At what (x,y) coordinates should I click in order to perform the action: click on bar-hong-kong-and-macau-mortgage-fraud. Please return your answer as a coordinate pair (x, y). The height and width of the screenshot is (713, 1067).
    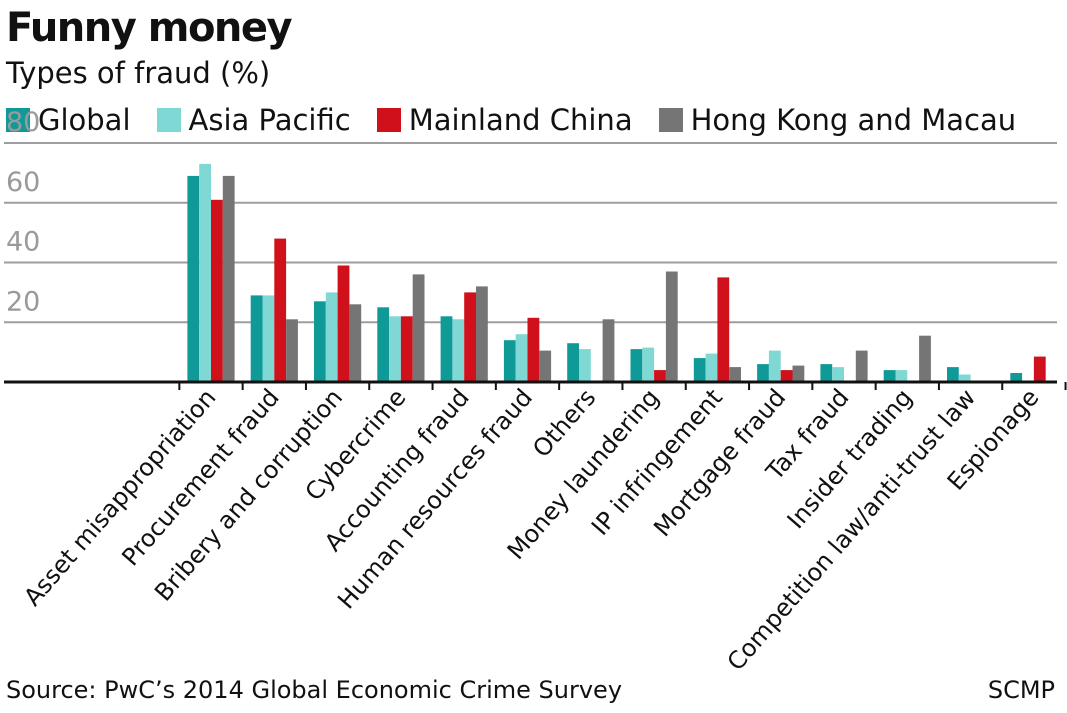
    Looking at the image, I should click on (799, 374).